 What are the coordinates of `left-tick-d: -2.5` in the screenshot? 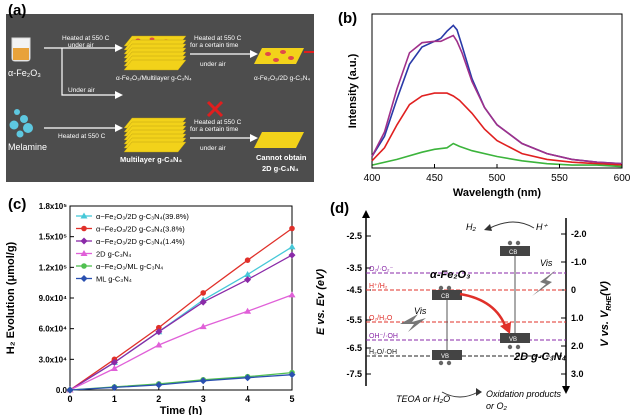 It's located at (354, 236).